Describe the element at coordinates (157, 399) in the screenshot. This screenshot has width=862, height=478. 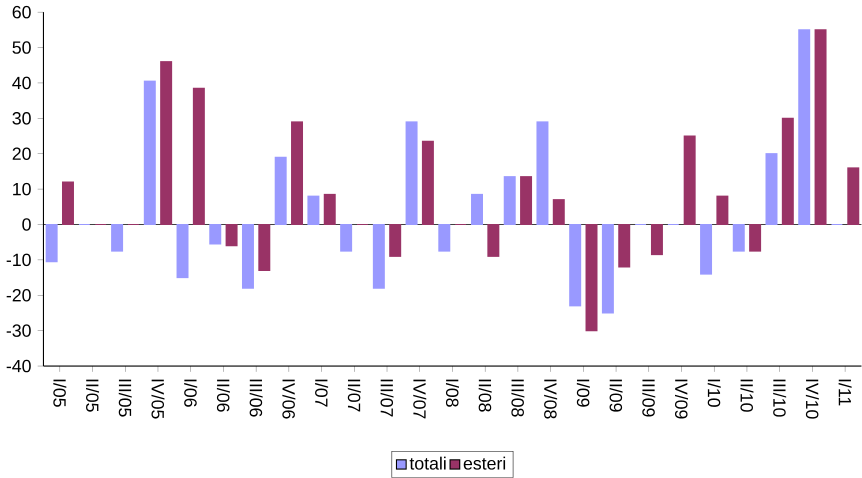
I see `x-tick-label: IV/05` at that location.